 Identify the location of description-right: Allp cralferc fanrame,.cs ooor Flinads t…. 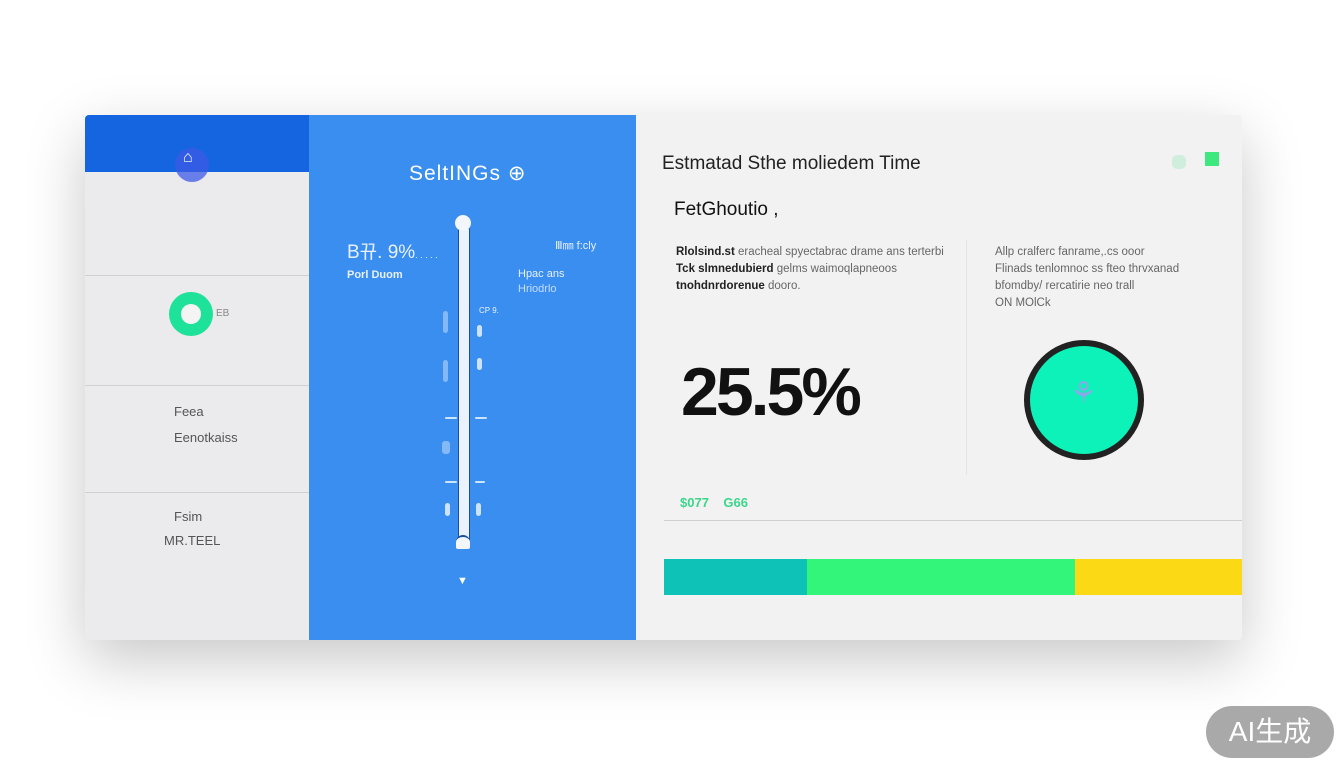
(1087, 278).